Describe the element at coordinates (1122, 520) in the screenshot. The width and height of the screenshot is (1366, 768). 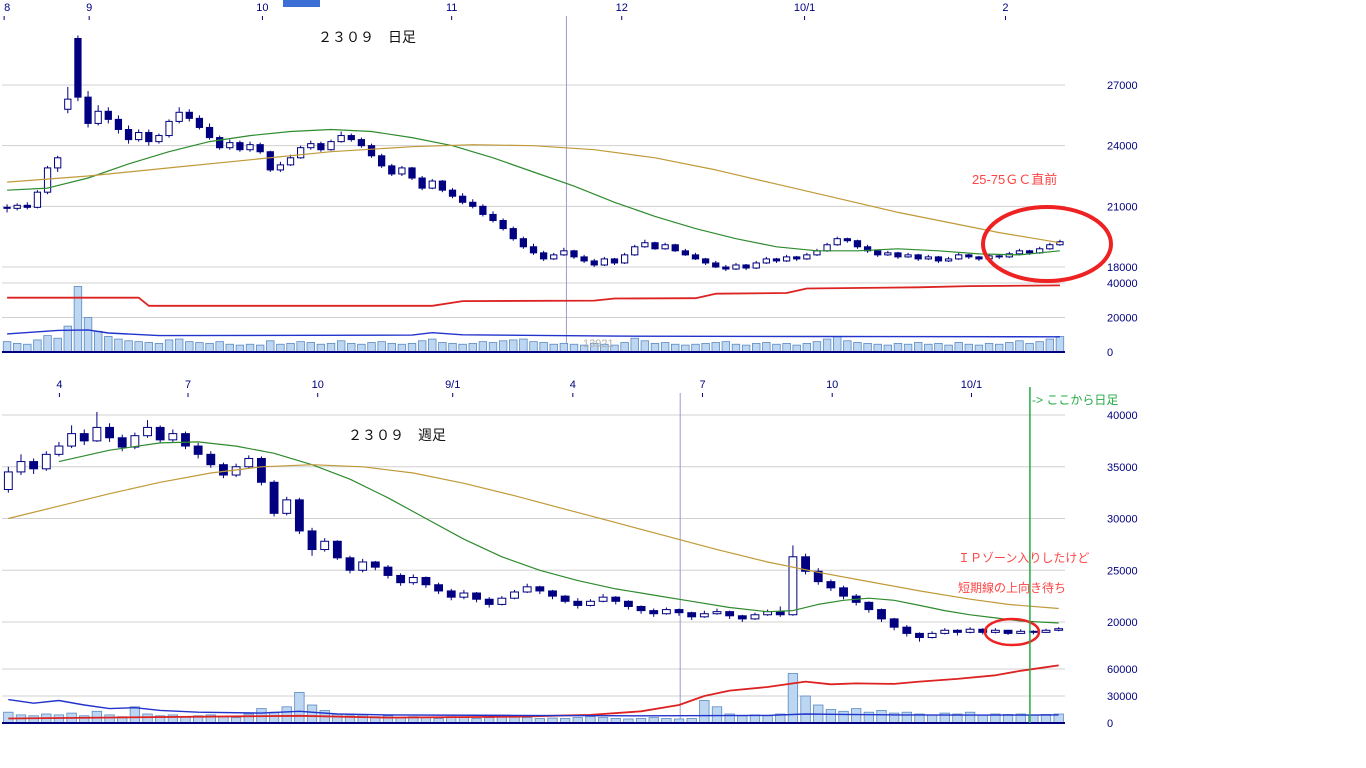
I see `price-tick-label: 30000` at that location.